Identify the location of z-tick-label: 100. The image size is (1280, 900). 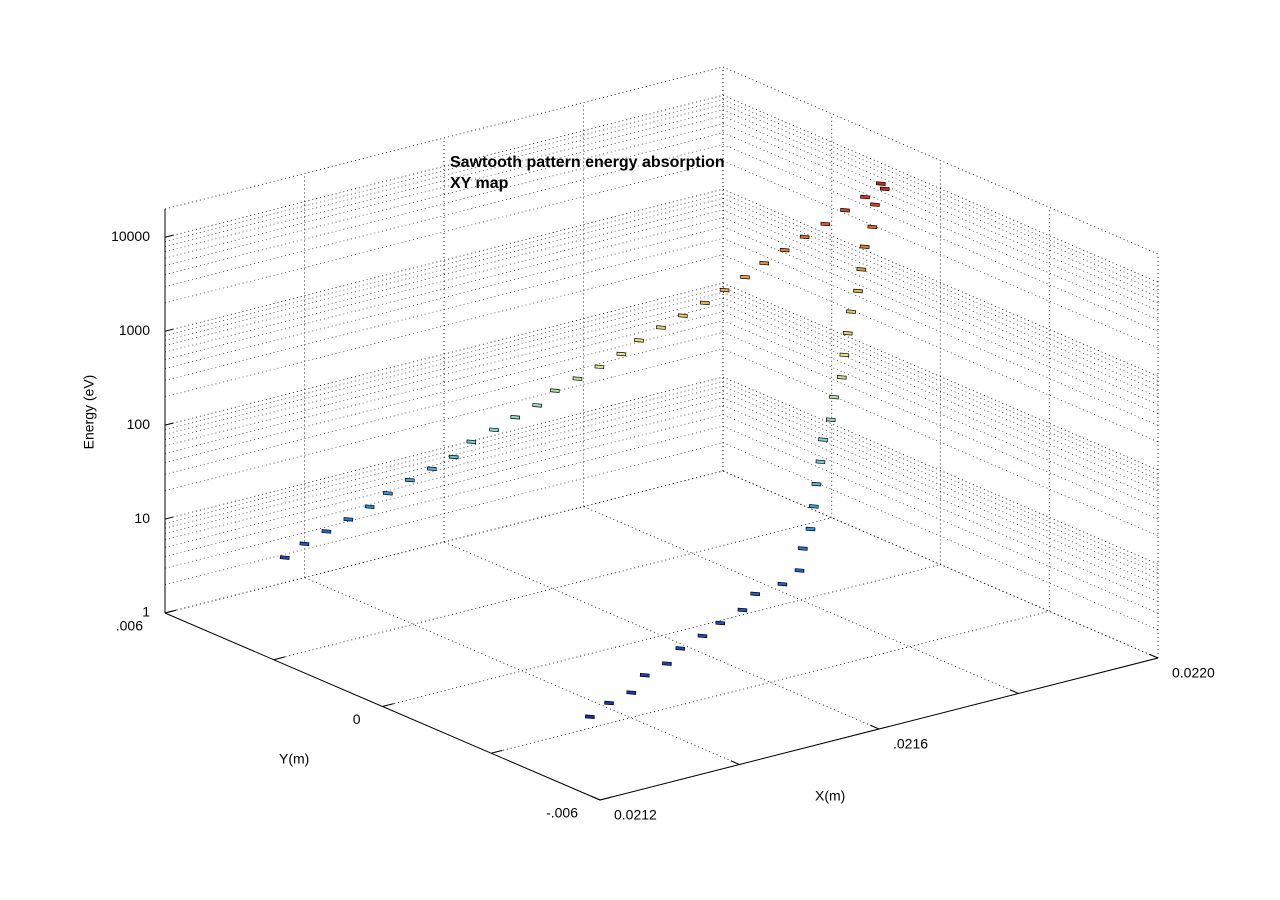
(139, 424).